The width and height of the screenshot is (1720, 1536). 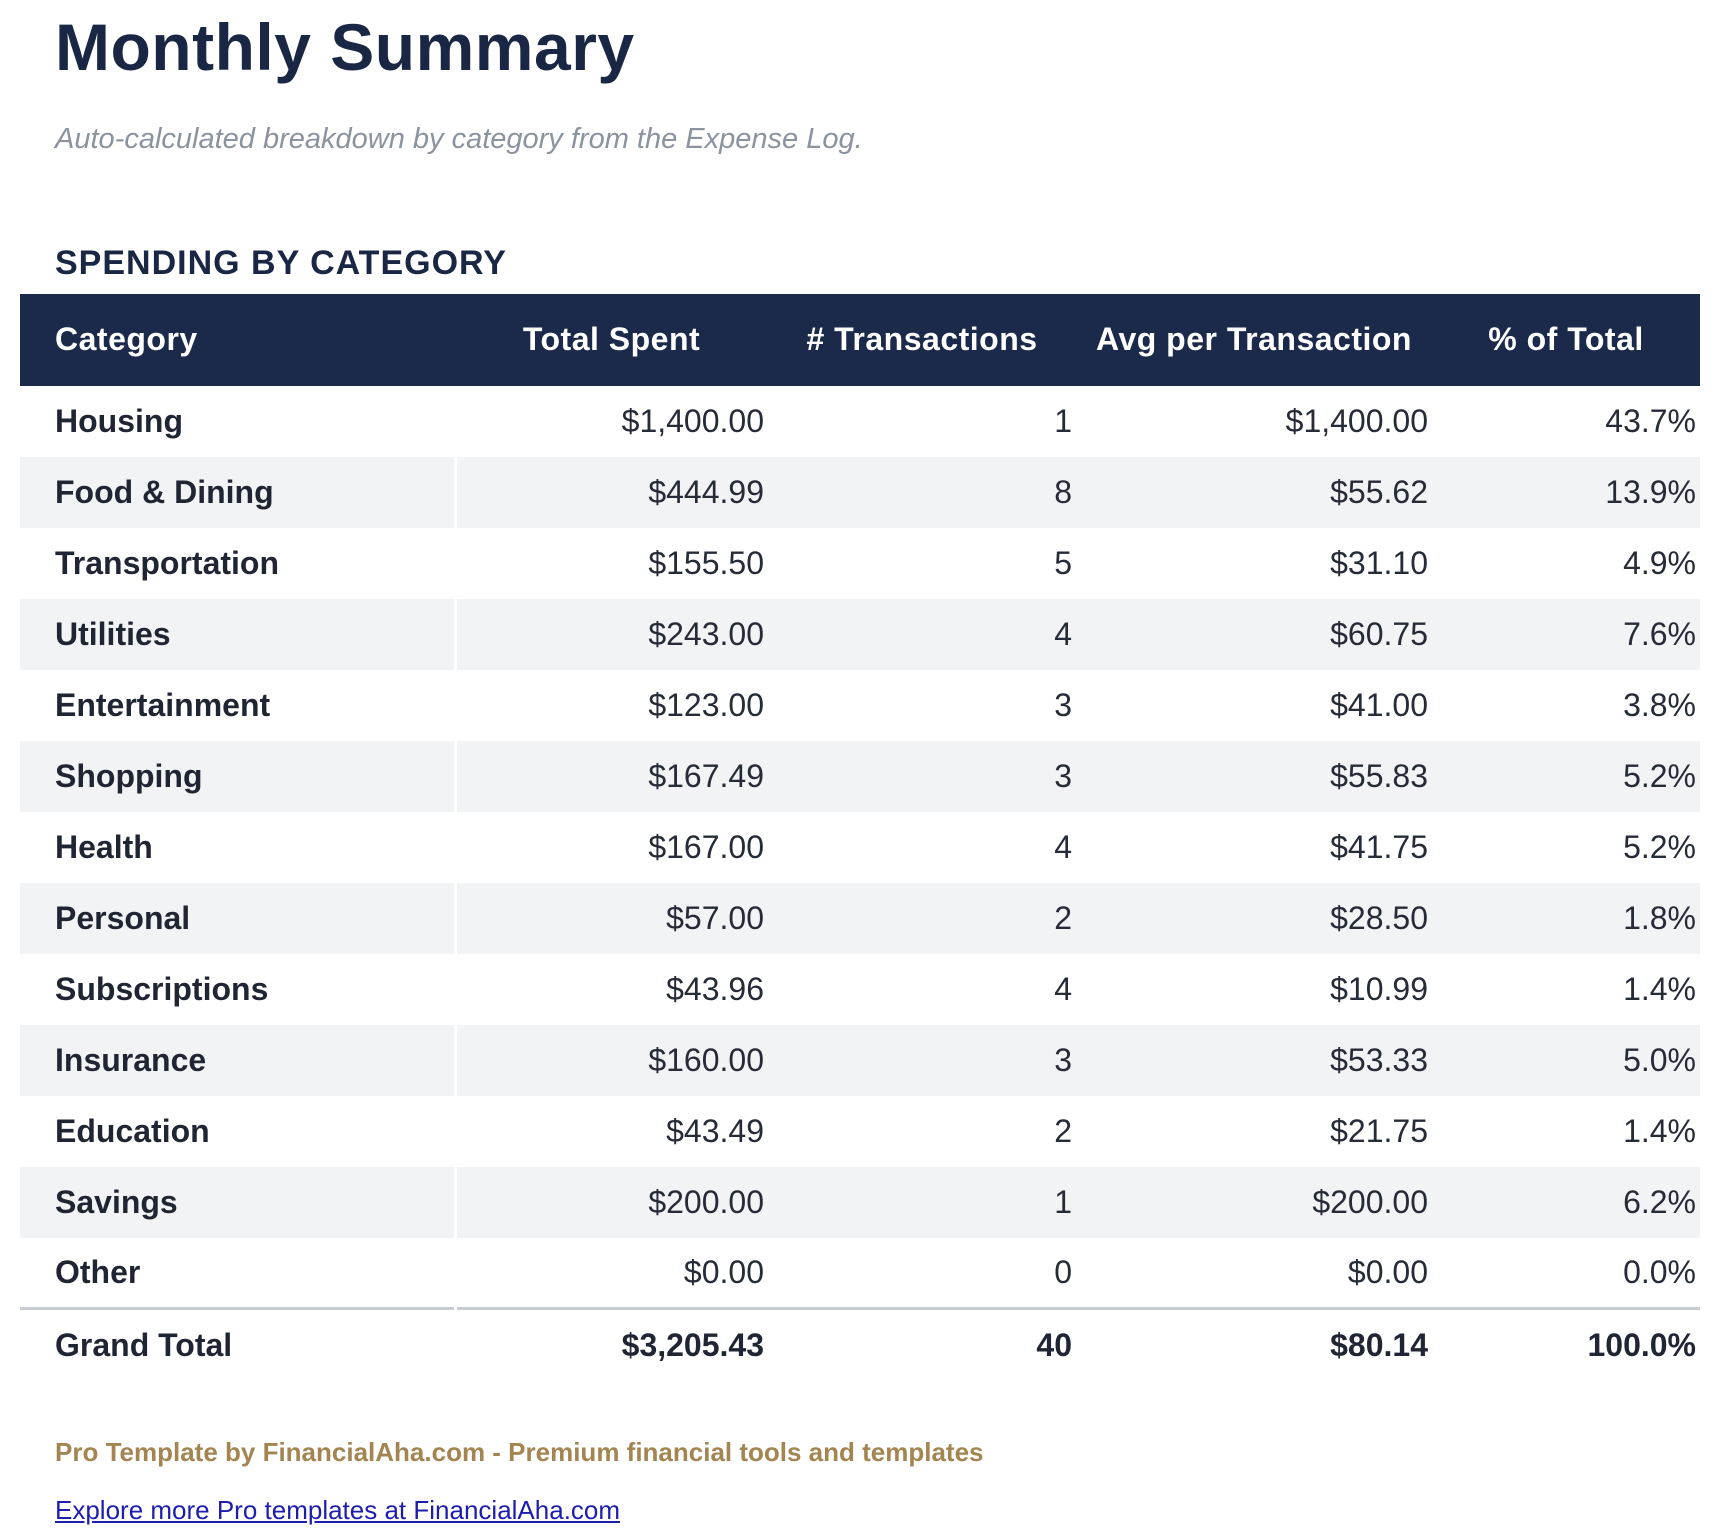 What do you see at coordinates (1254, 1343) in the screenshot?
I see `grand-total-avg: $80.14` at bounding box center [1254, 1343].